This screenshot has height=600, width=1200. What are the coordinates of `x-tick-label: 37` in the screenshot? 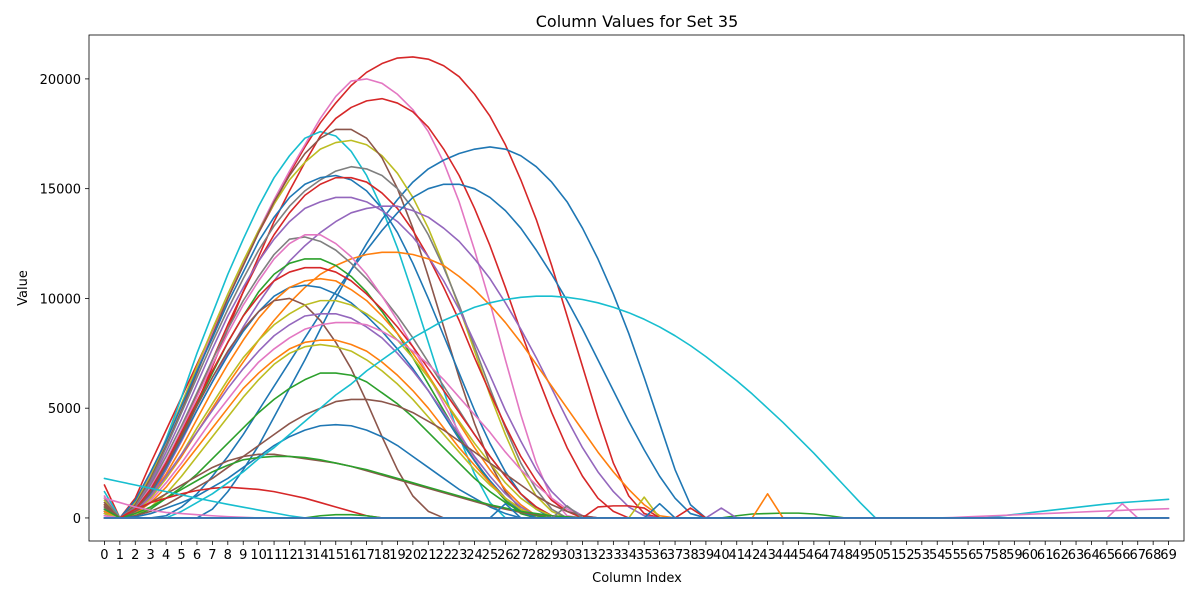 It's located at (675, 555).